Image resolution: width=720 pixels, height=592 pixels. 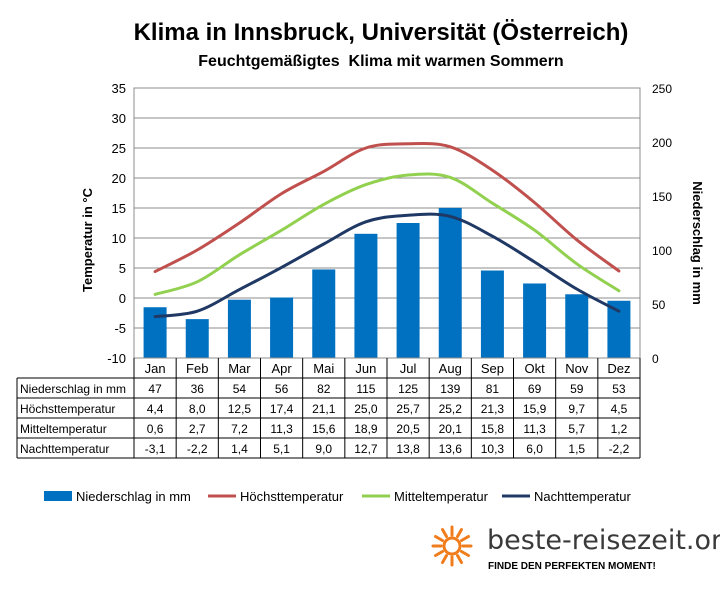 What do you see at coordinates (408, 409) in the screenshot?
I see `table-cell: 25,7` at bounding box center [408, 409].